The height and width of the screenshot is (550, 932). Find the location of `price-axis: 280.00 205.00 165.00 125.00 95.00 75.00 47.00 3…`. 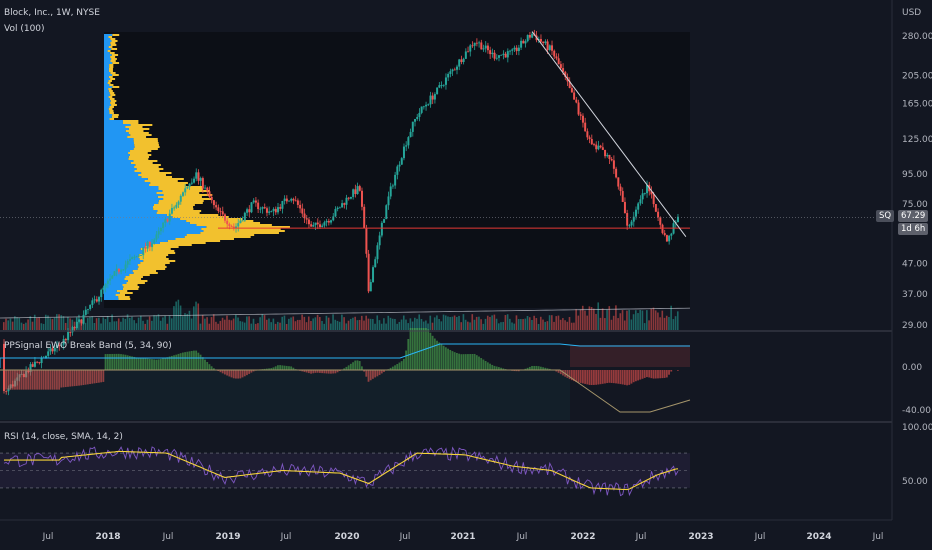

price-axis: 280.00 205.00 165.00 125.00 95.00 75.00 47.00 3… is located at coordinates (917, 259).